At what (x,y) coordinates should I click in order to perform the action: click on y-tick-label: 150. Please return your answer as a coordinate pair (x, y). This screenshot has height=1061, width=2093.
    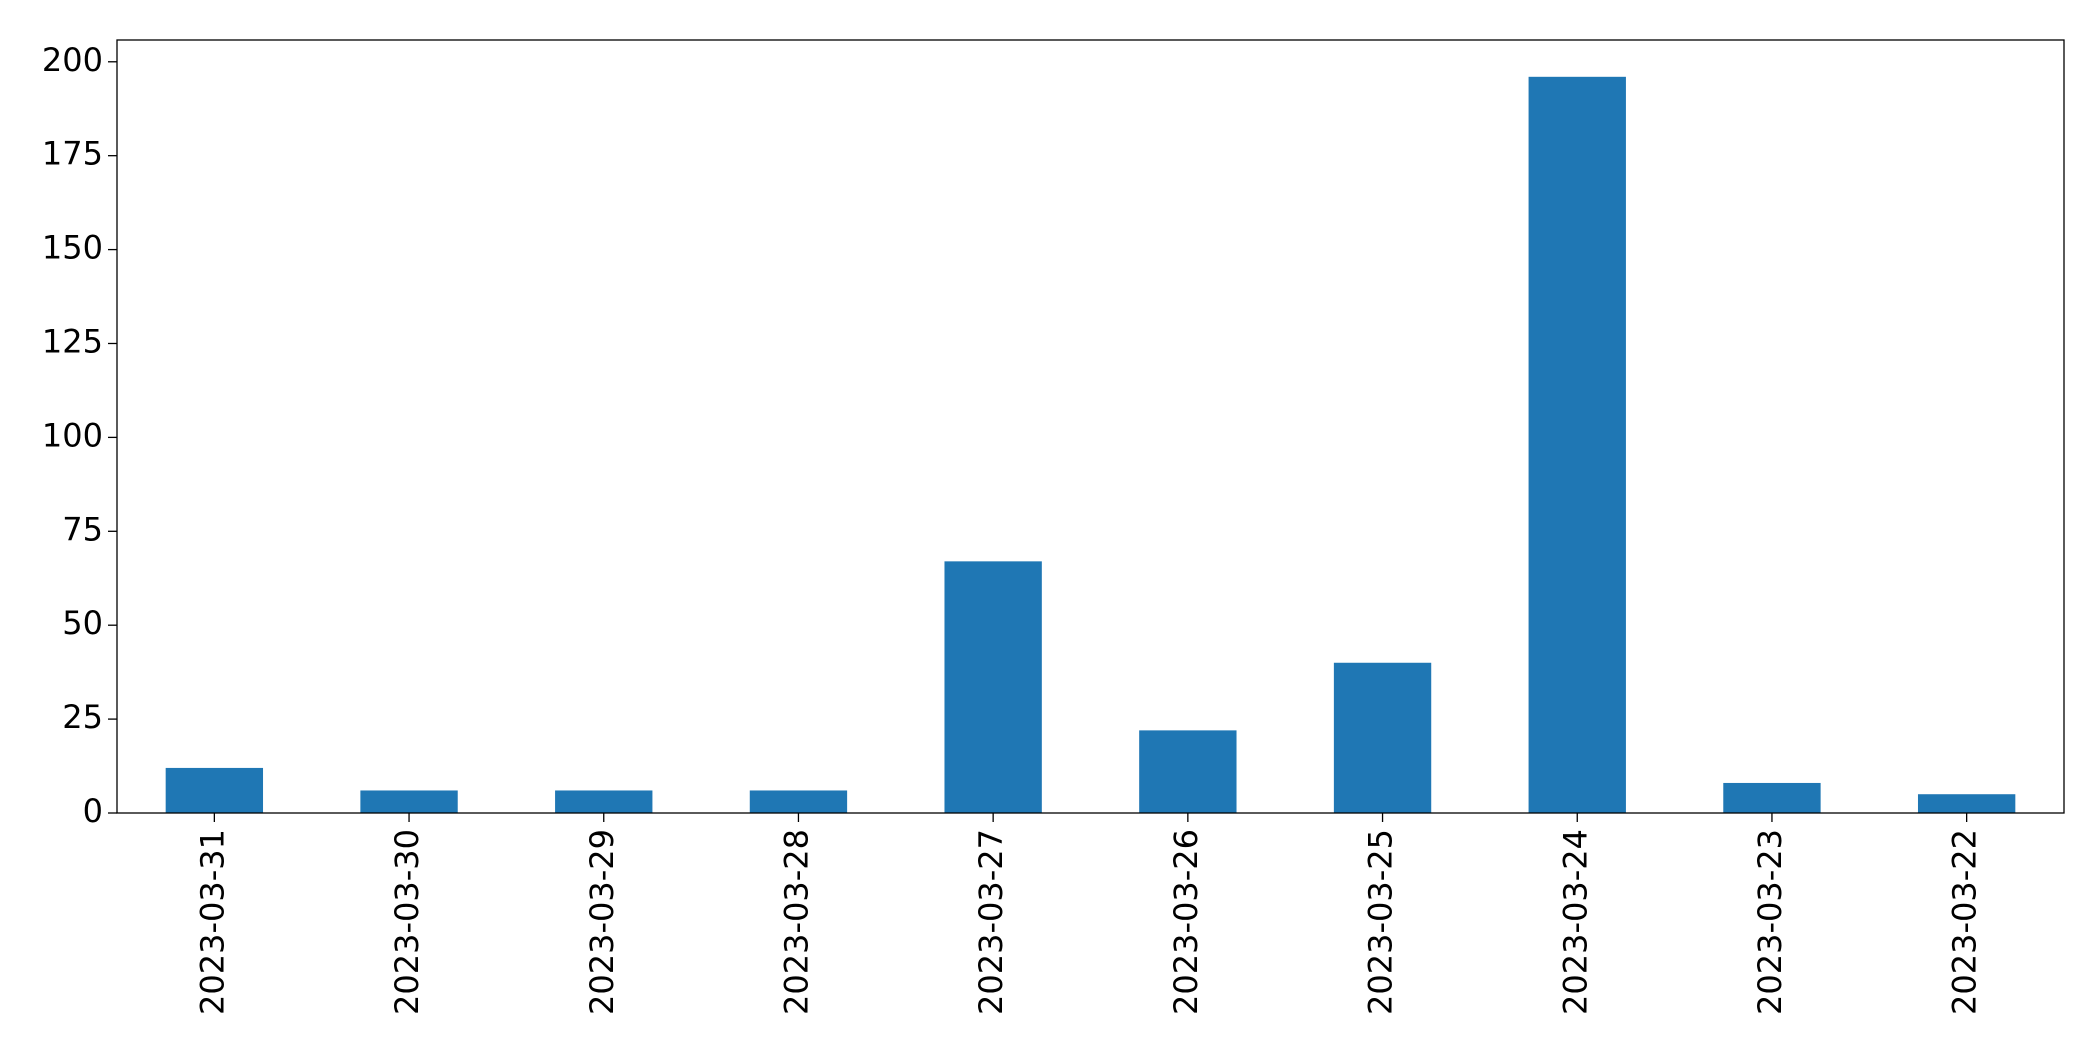
    Looking at the image, I should click on (72, 248).